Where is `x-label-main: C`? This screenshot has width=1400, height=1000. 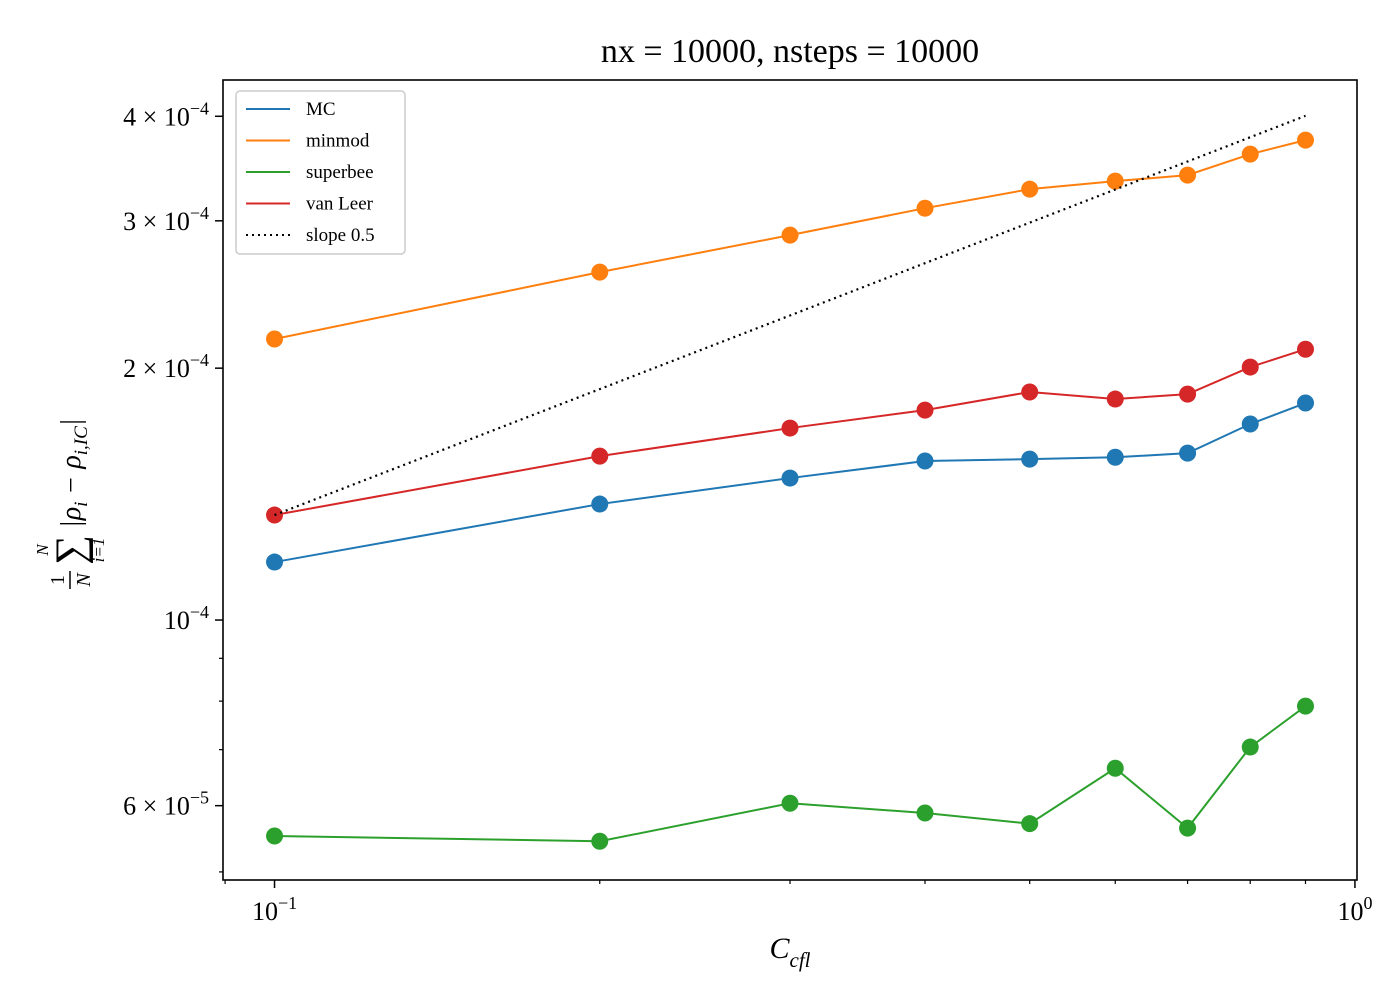 x-label-main: C is located at coordinates (779, 948).